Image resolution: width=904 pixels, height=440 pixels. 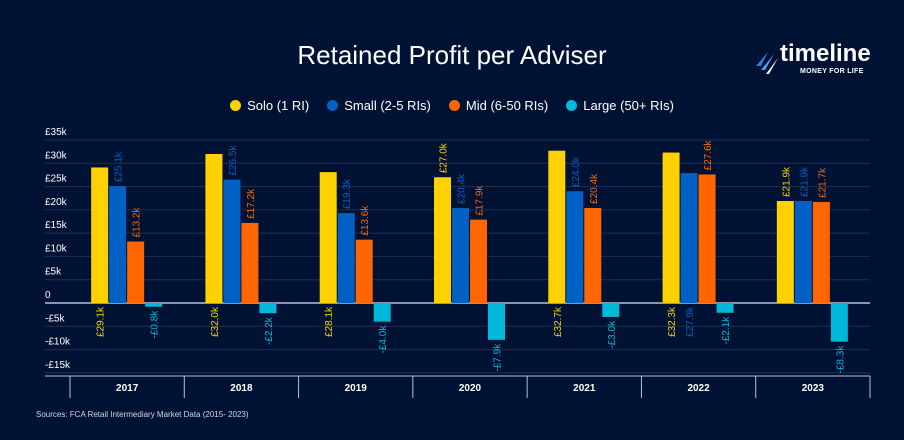 I want to click on logo-swoosh-icon, so click(x=767, y=63).